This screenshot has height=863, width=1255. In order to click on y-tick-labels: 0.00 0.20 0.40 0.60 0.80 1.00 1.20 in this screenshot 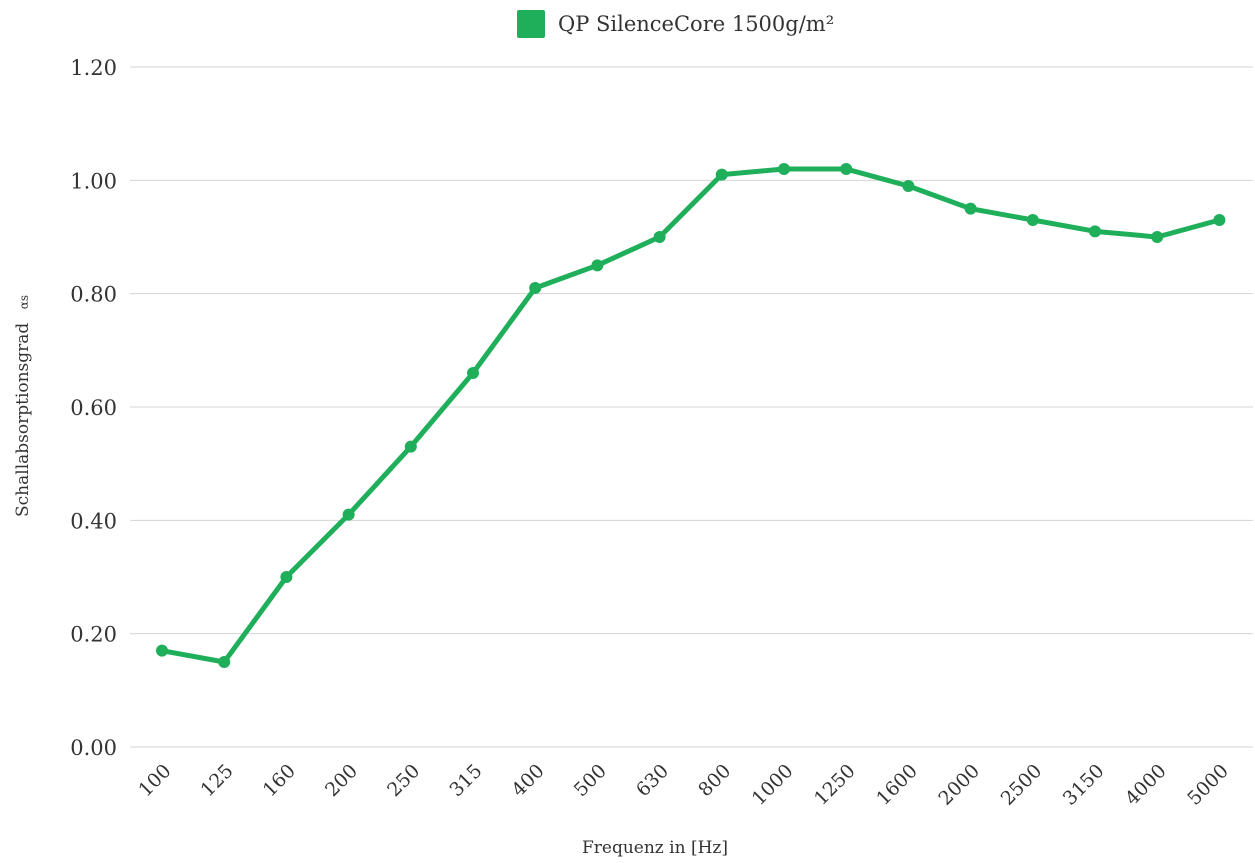, I will do `click(93, 408)`.